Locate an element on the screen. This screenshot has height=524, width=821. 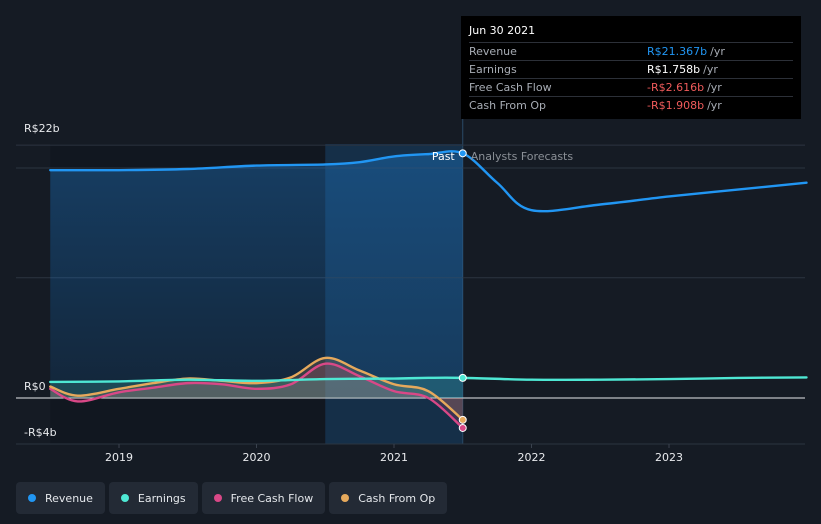
tooltip-row-cash-from-op: Cash From Op -R$1.908b /yr is located at coordinates (631, 105).